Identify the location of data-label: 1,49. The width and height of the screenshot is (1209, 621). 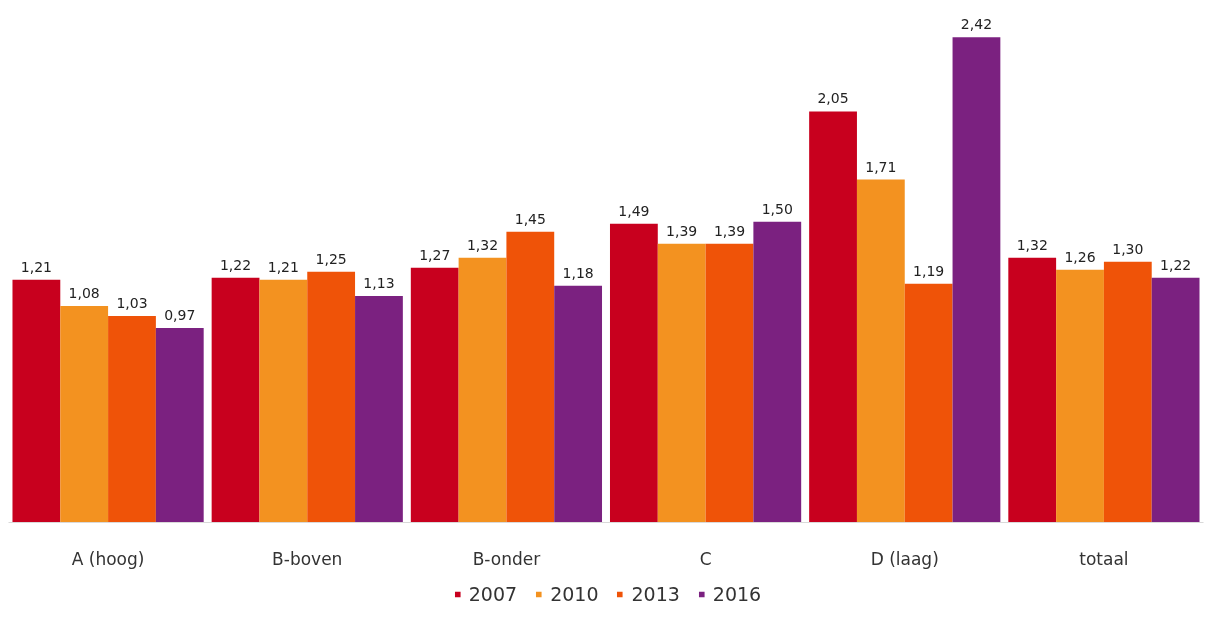
(634, 210).